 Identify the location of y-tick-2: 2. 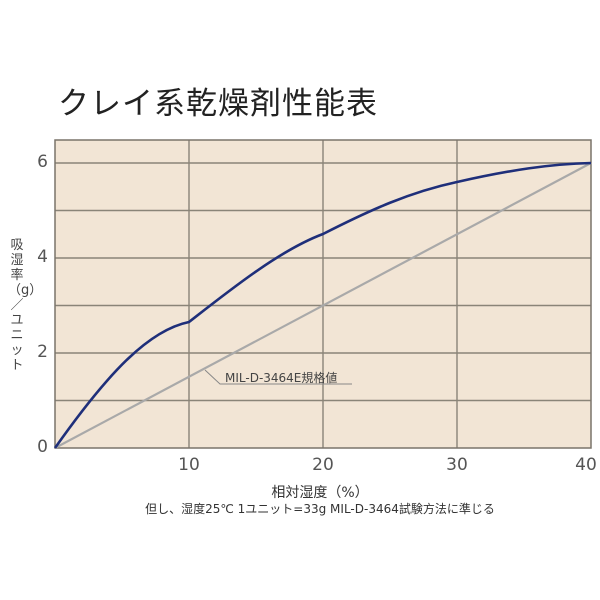
(42, 352).